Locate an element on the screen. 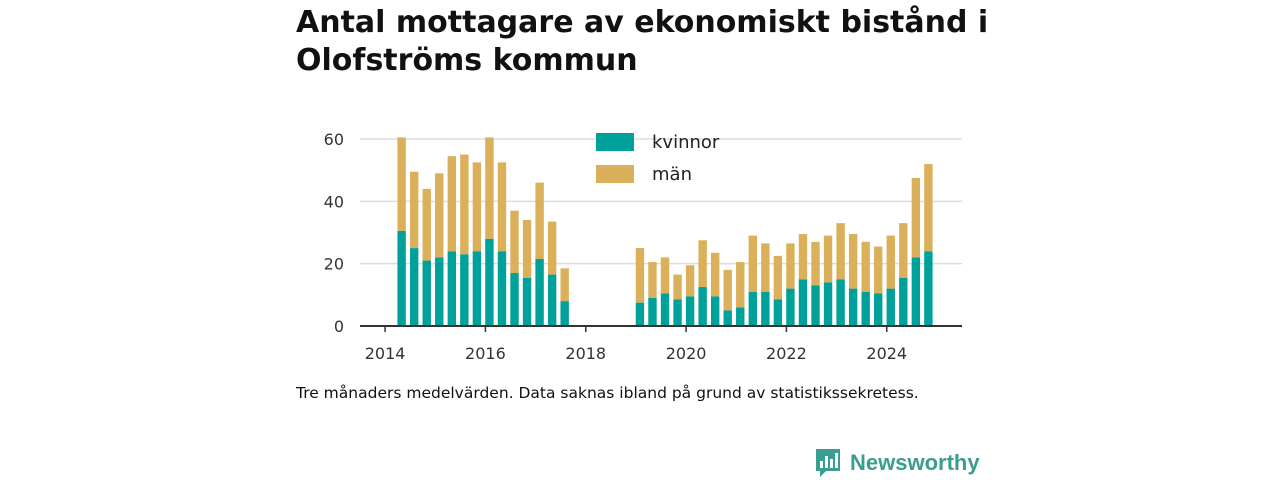 This screenshot has width=1280, height=480. brand-name: Newsworthy is located at coordinates (915, 462).